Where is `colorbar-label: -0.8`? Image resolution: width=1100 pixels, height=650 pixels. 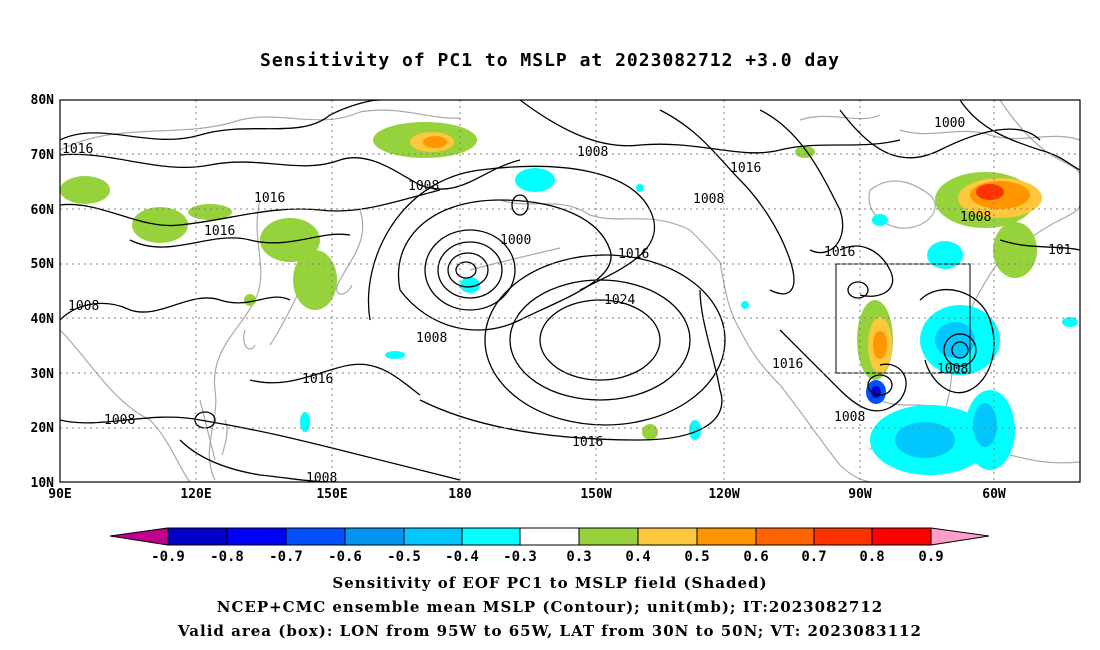
colorbar-label: -0.8 is located at coordinates (227, 557).